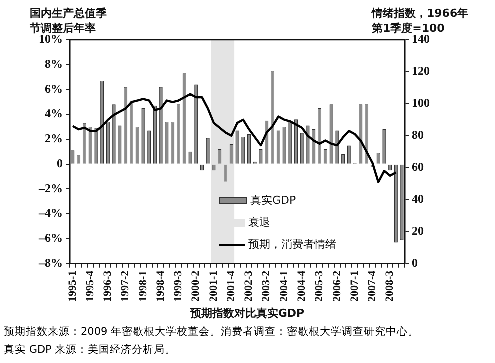 This screenshot has height=363, width=495. Describe the element at coordinates (415, 263) in the screenshot. I see `y2-tick-label: 0` at that location.